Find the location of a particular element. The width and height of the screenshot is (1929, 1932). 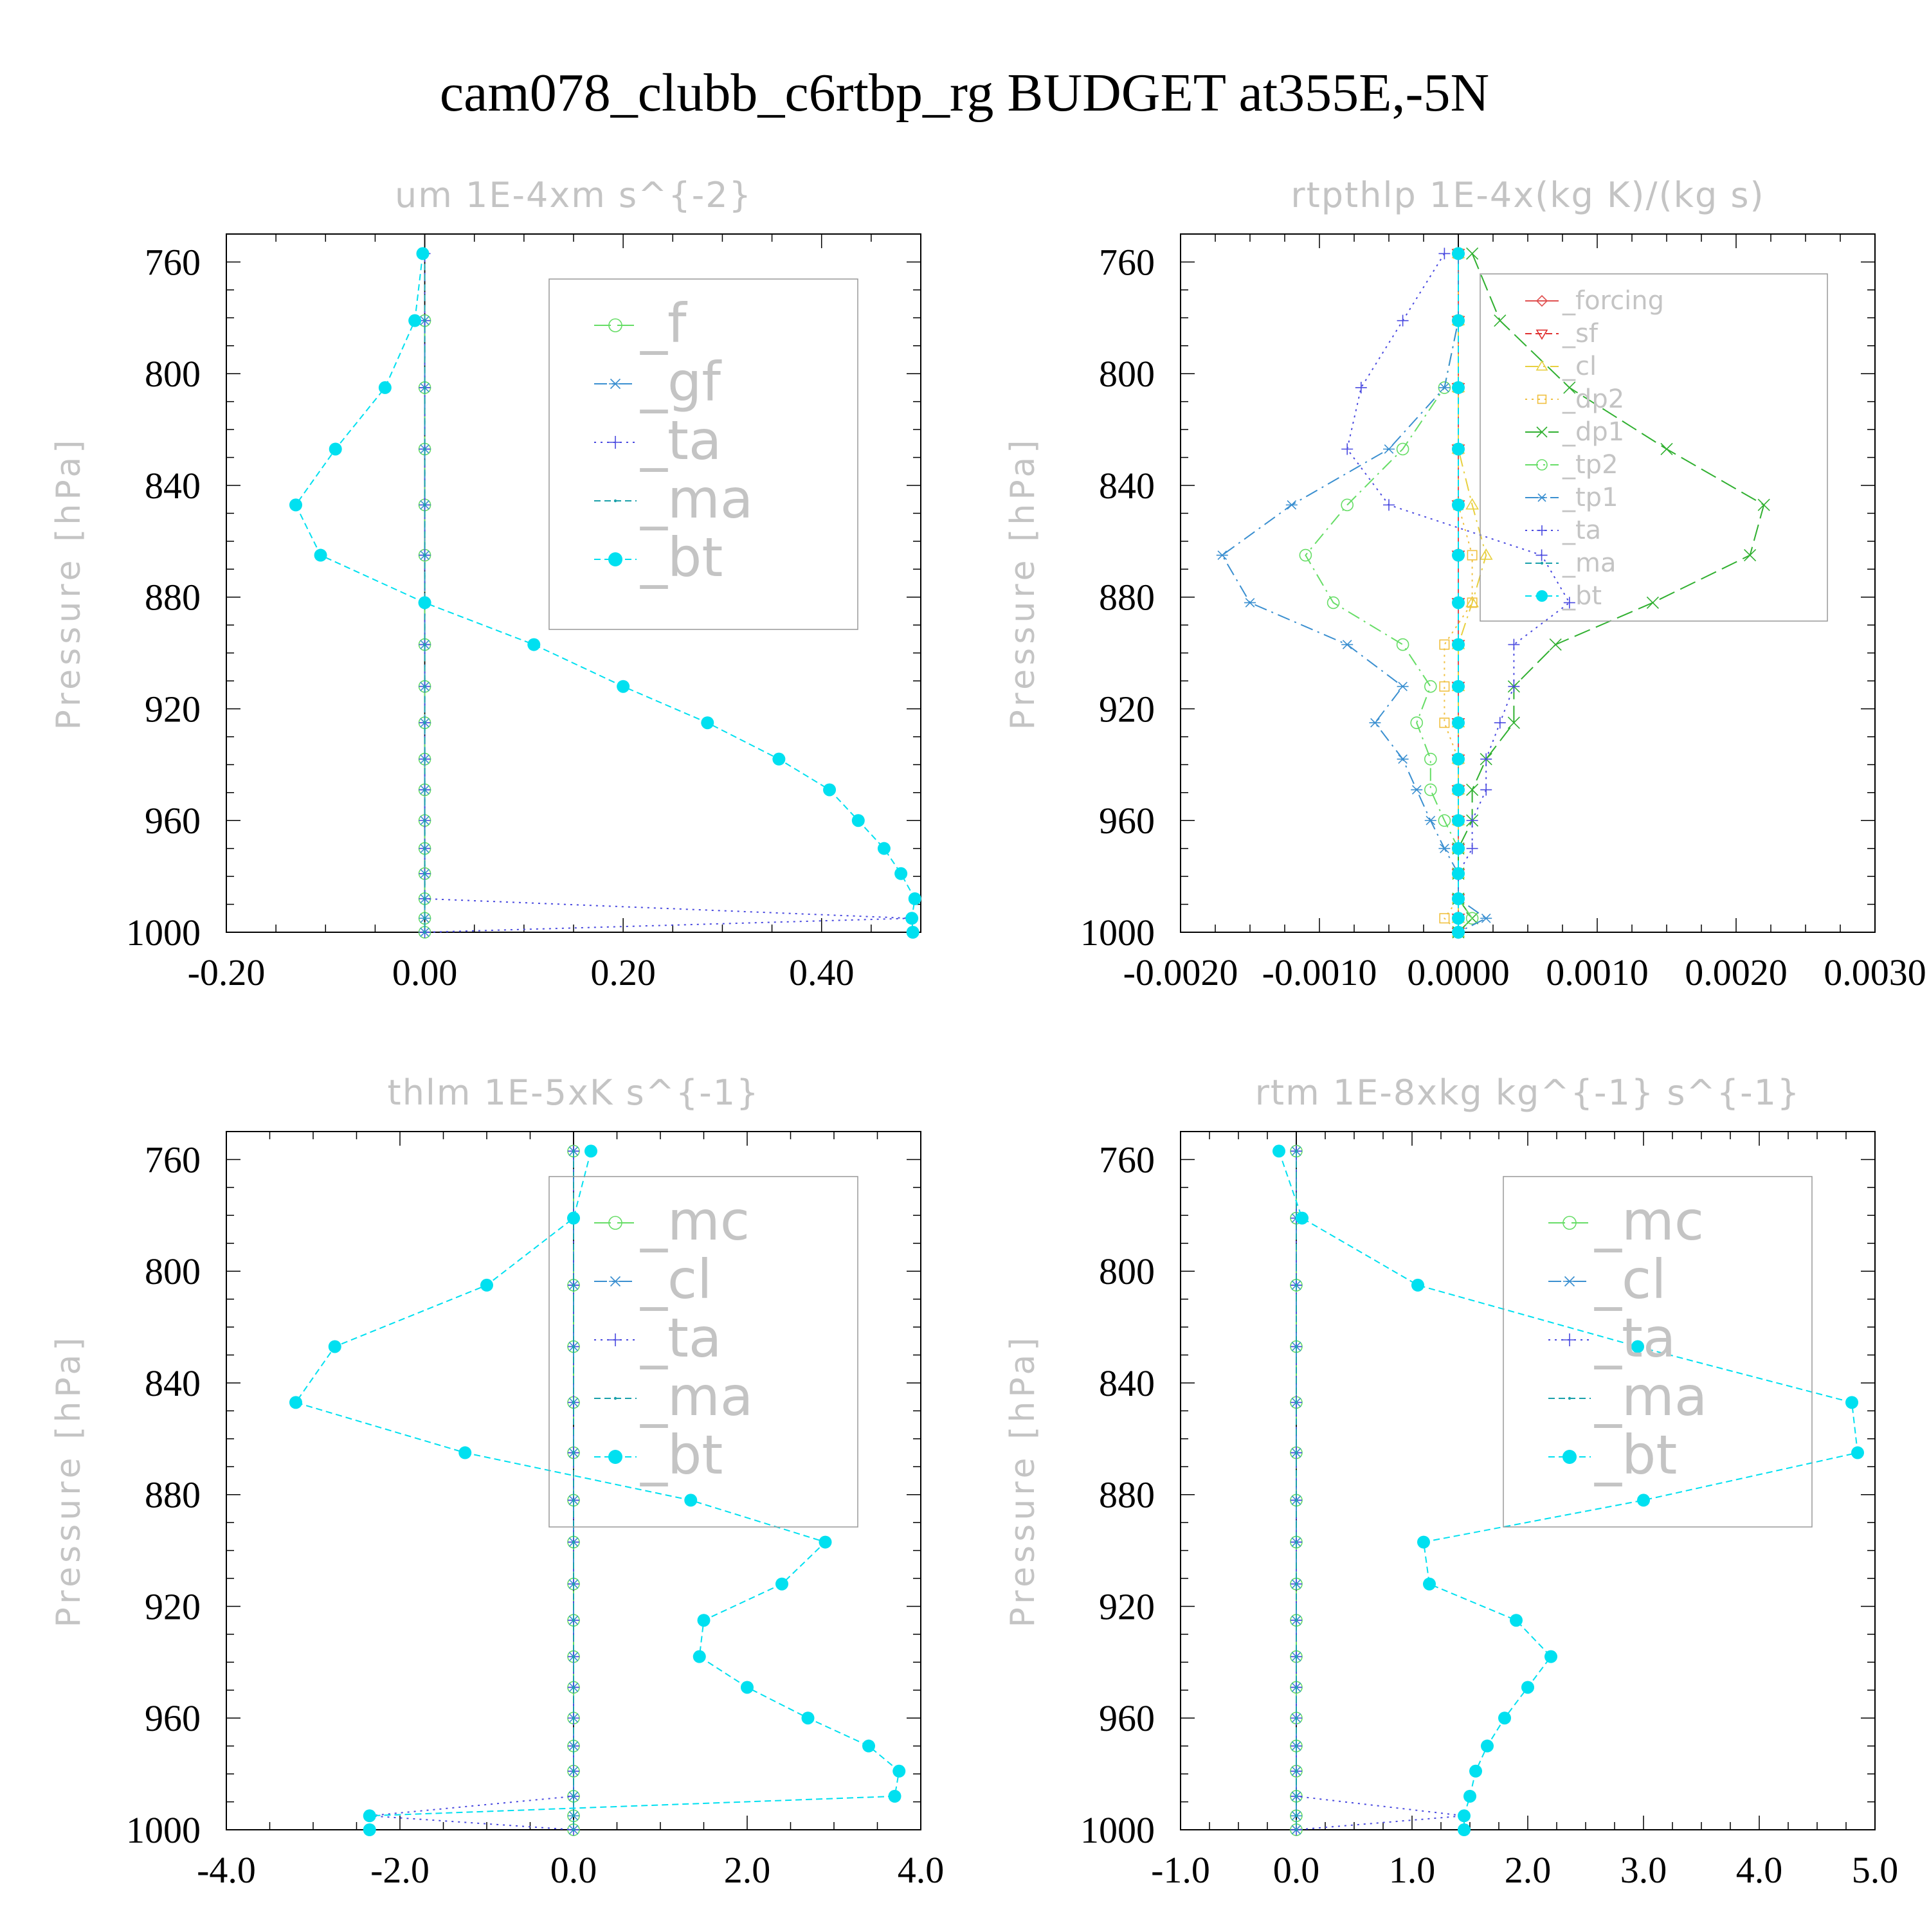

legend: _f_gf_ta_ma_bt is located at coordinates (703, 454).